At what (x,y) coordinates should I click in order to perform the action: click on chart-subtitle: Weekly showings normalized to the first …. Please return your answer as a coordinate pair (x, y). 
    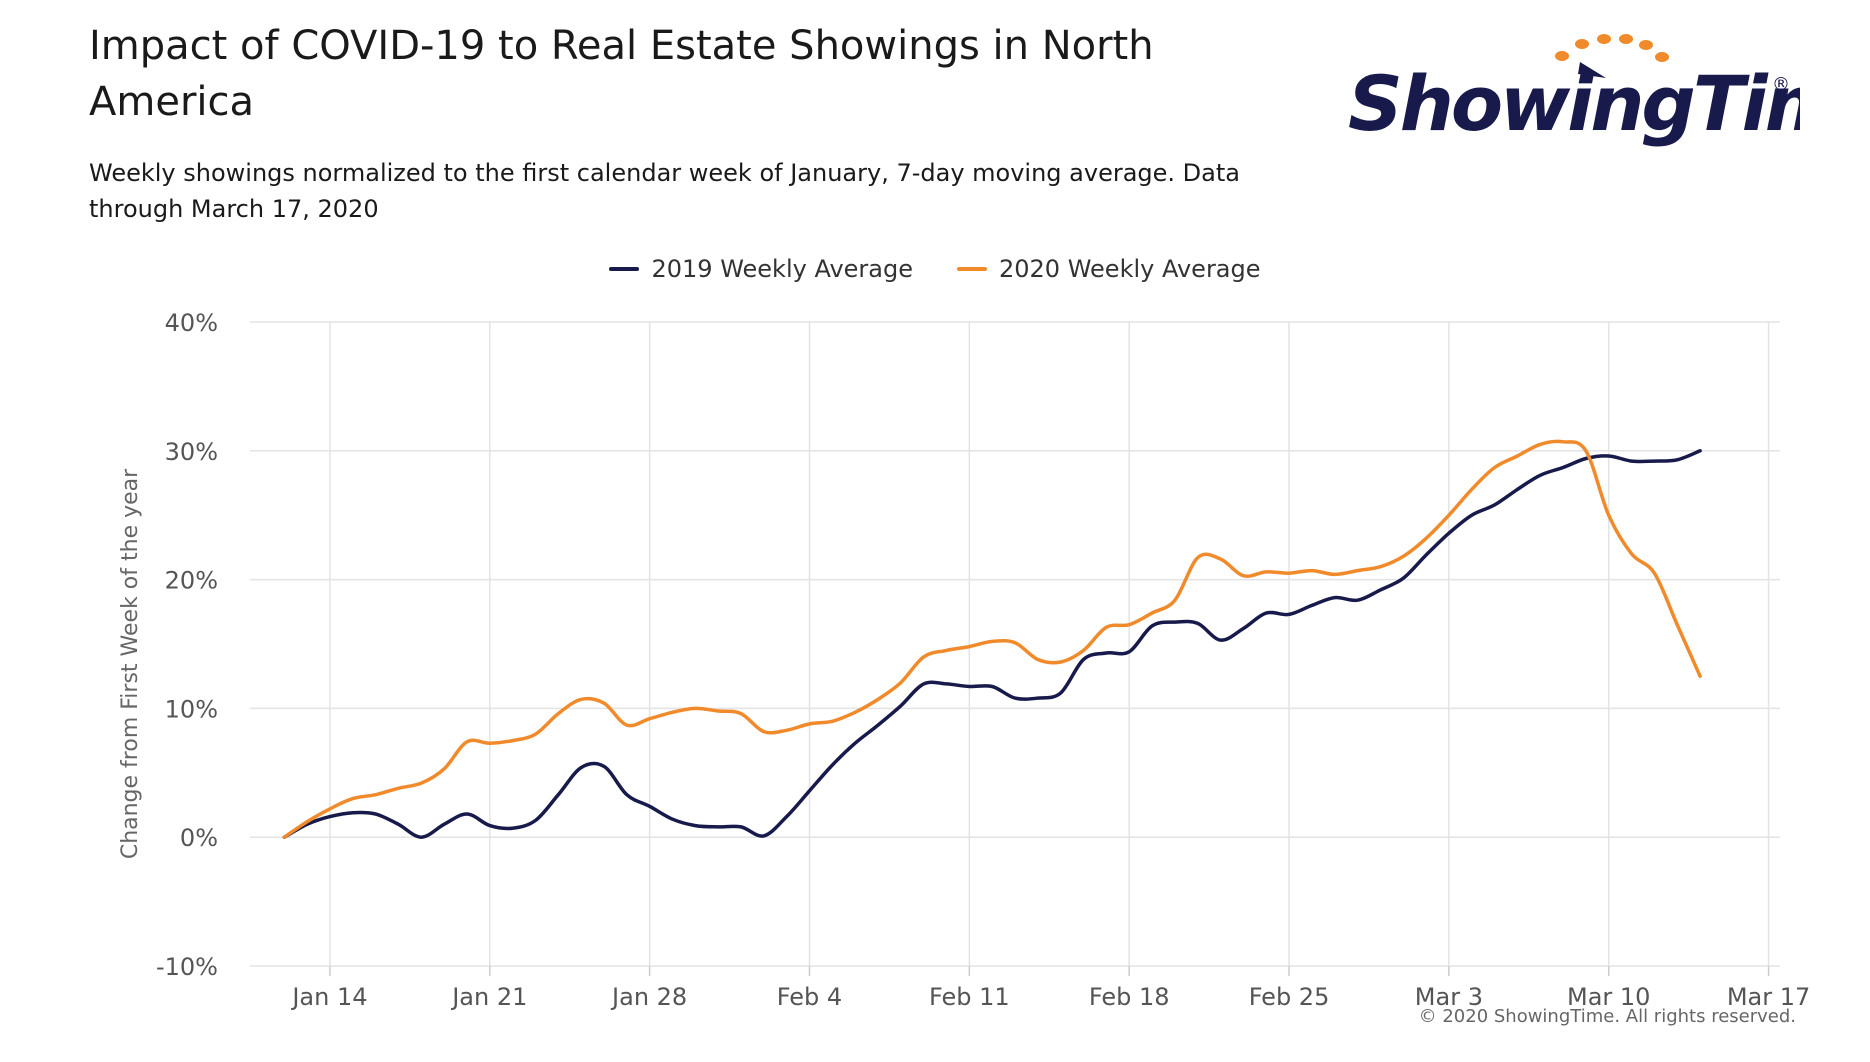
    Looking at the image, I should click on (664, 191).